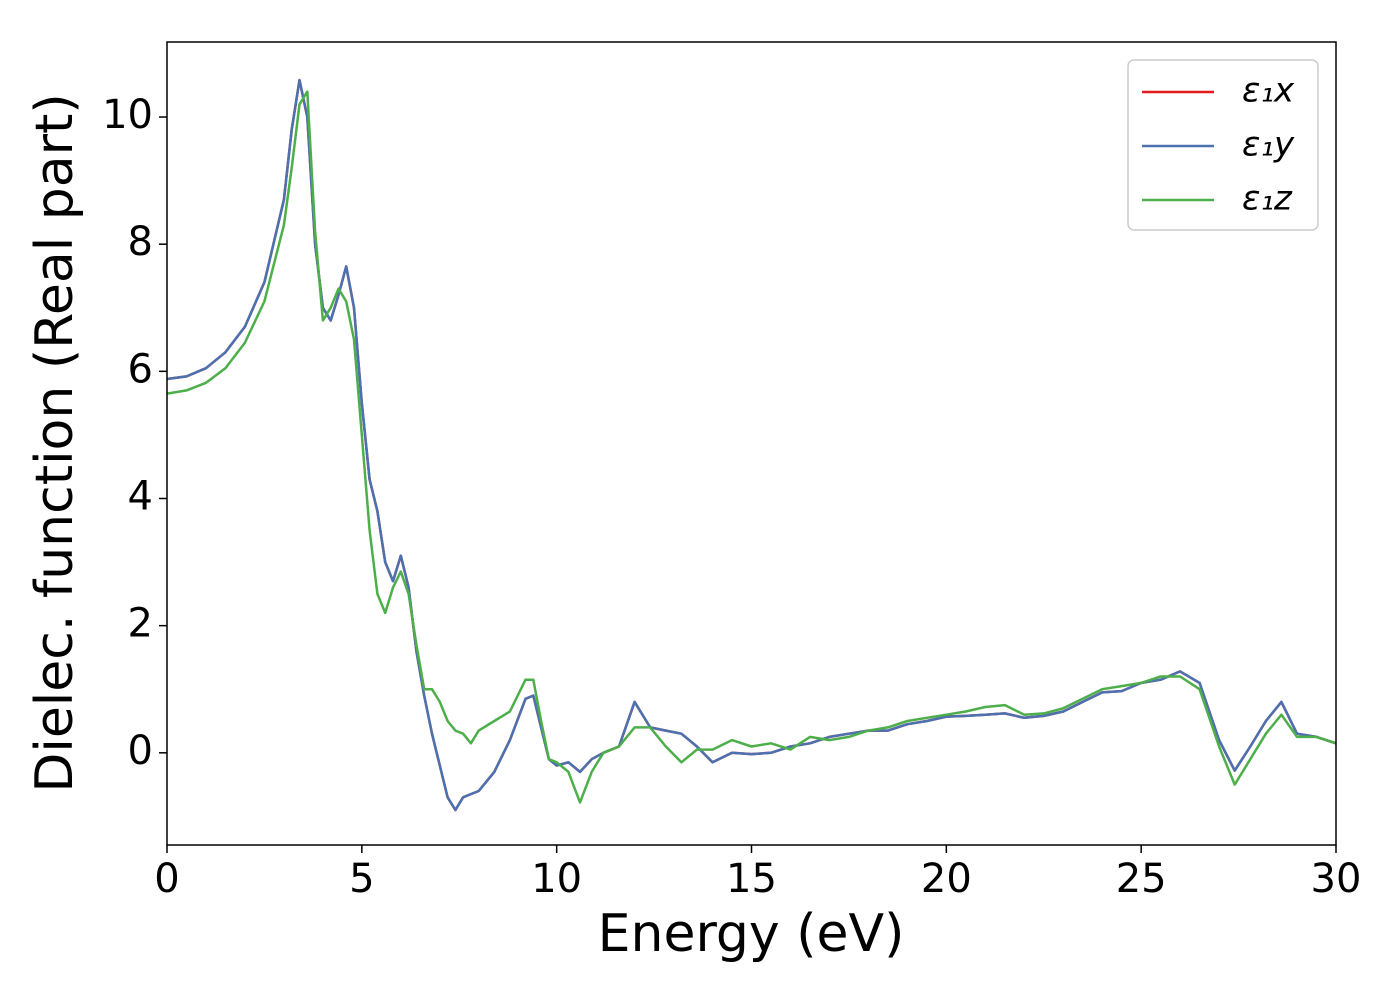  Describe the element at coordinates (140, 242) in the screenshot. I see `y-tick-label: 8` at that location.